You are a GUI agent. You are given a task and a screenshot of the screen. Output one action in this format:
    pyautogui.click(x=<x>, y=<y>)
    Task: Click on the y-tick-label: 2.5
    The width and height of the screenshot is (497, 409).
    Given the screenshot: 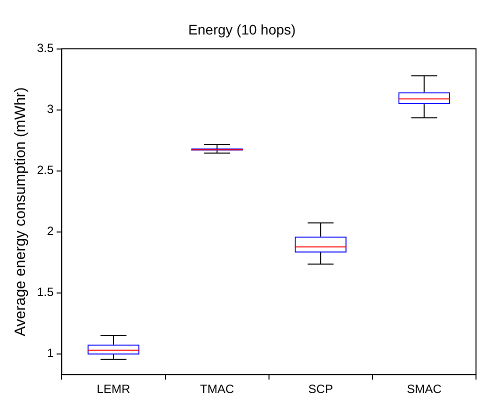 What is the action you would take?
    pyautogui.click(x=45, y=170)
    